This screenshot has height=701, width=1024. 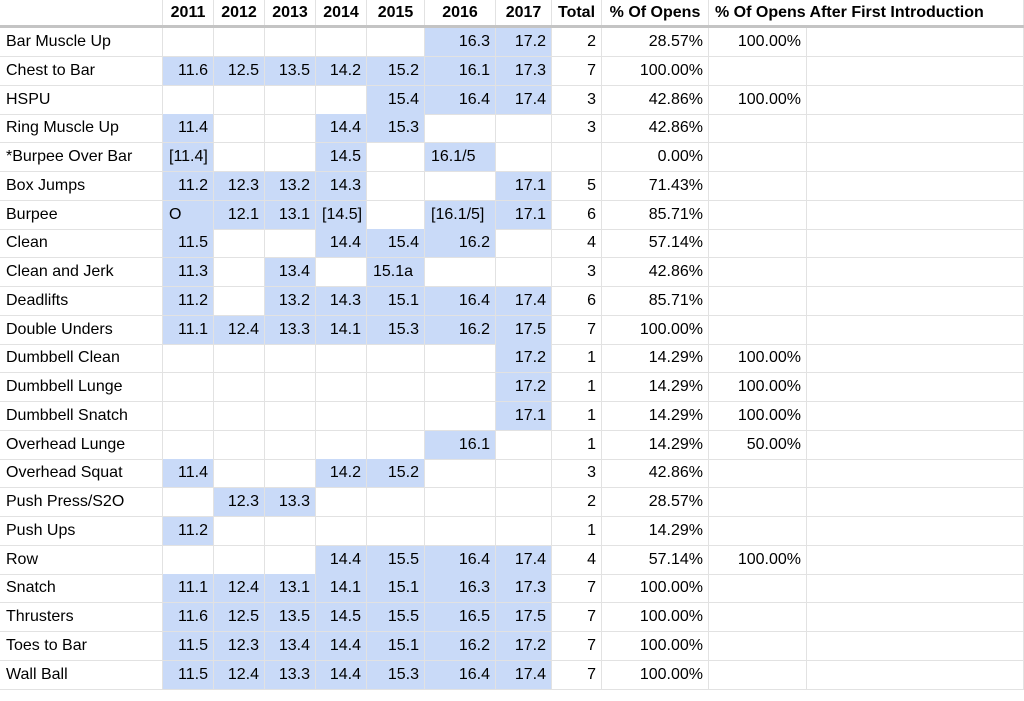 What do you see at coordinates (577, 185) in the screenshot?
I see `total-cell: 5` at bounding box center [577, 185].